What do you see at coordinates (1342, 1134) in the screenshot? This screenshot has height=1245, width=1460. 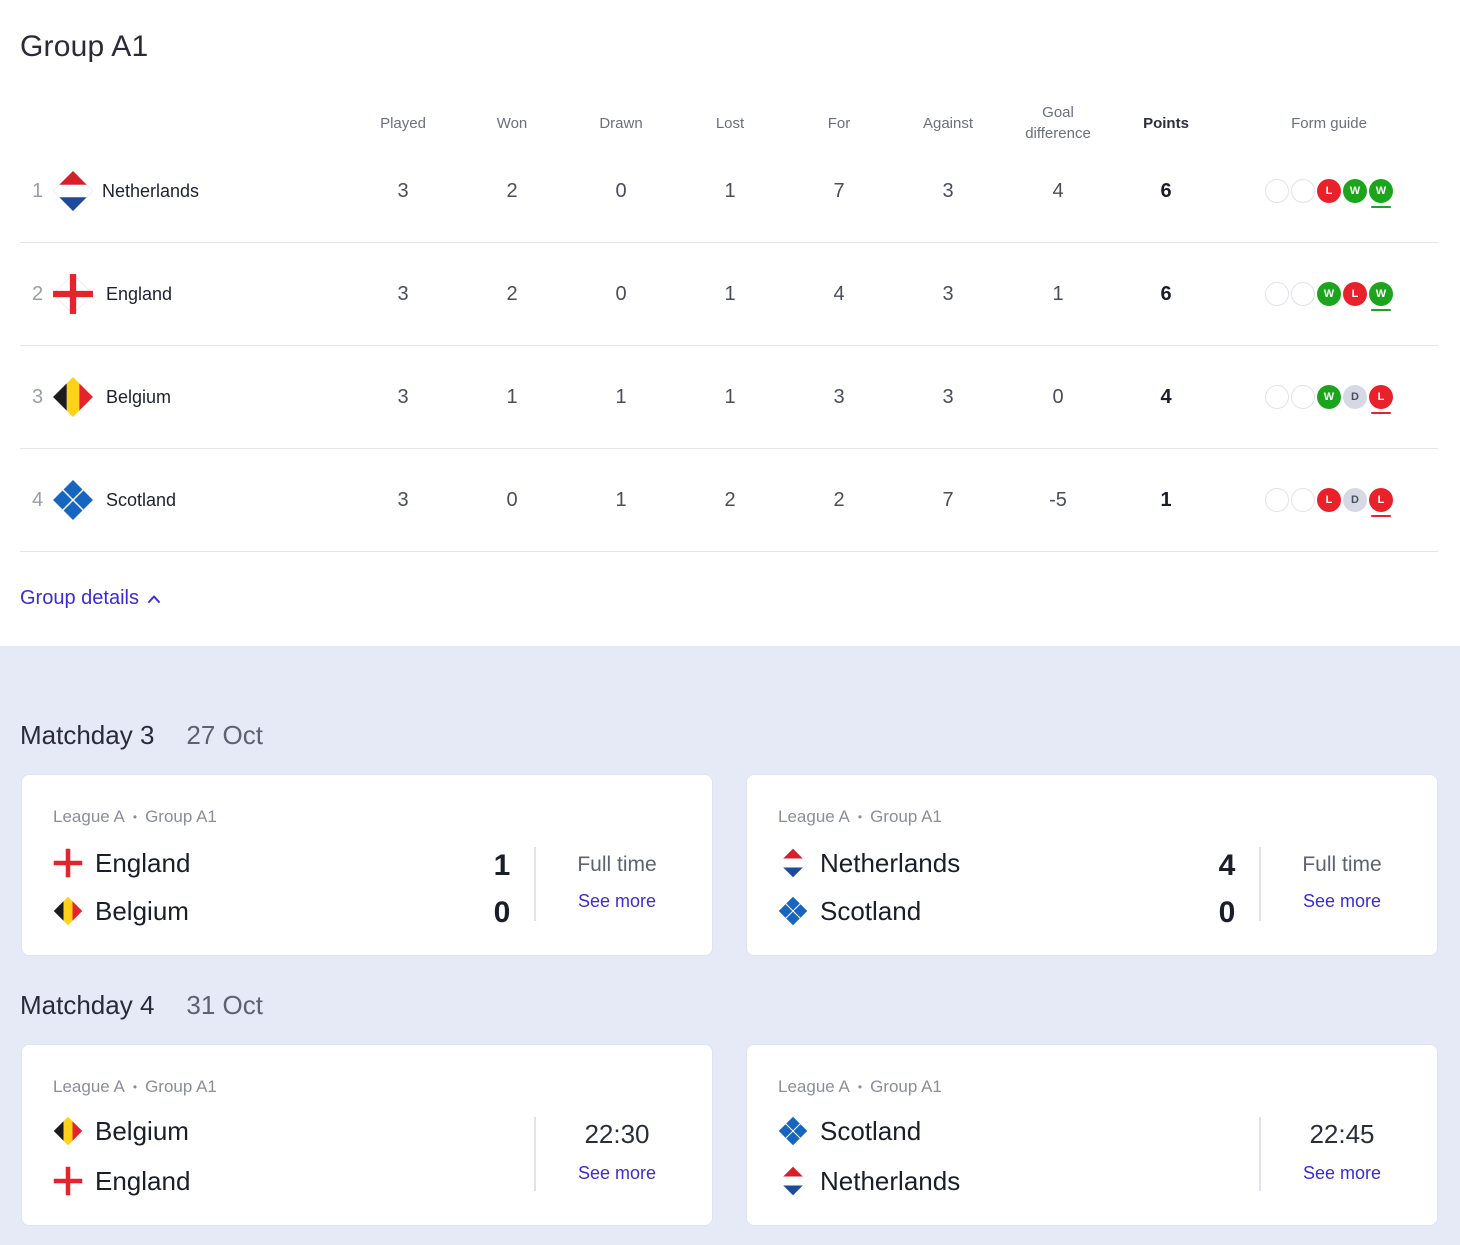 I see `kickoff-time: 22:45` at bounding box center [1342, 1134].